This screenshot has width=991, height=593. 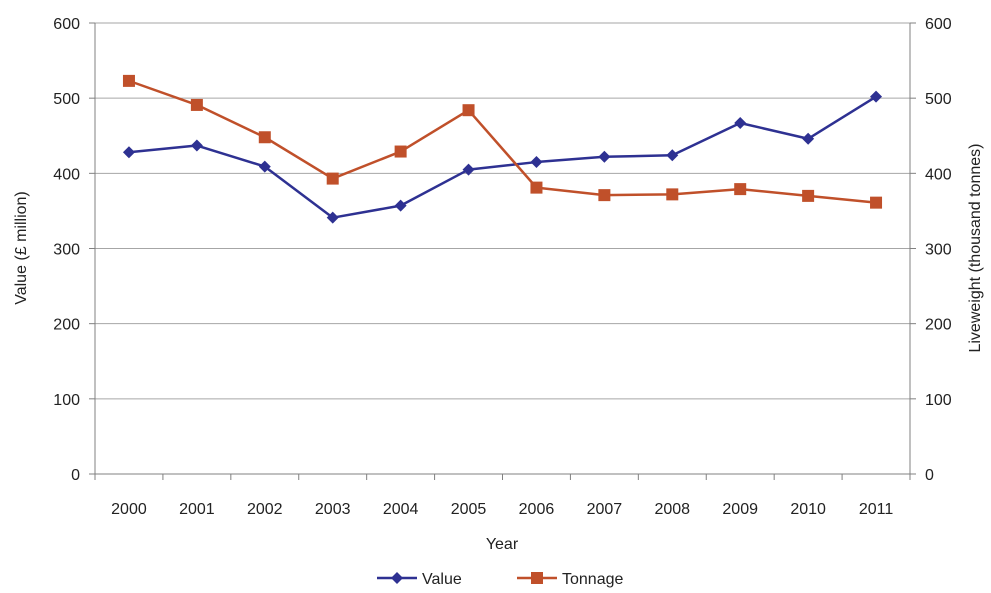 I want to click on x-tick-label: 2006, so click(x=537, y=509).